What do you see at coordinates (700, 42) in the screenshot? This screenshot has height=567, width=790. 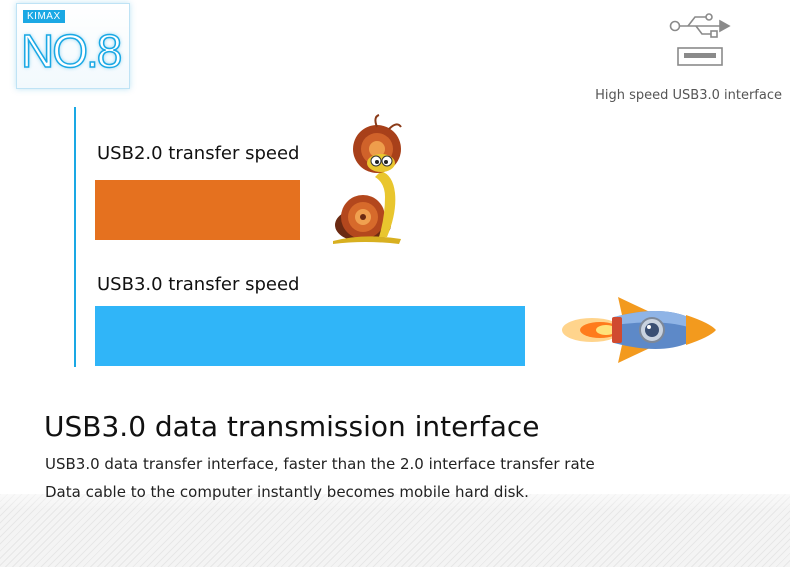 I see `usb-icon` at bounding box center [700, 42].